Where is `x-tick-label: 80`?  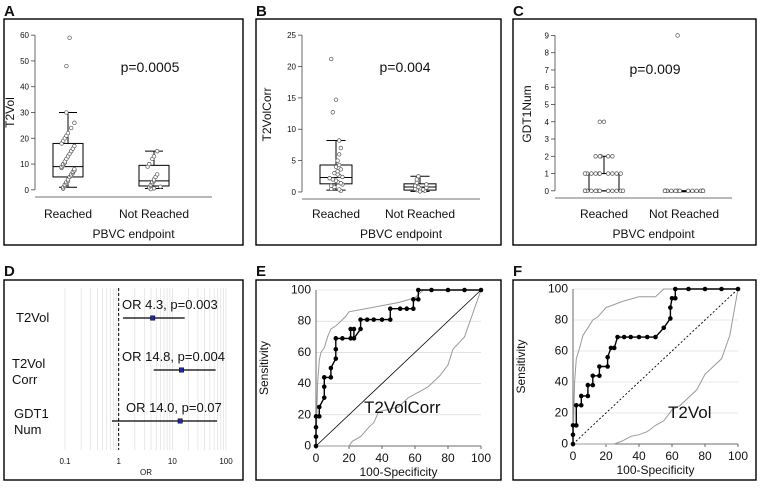 x-tick-label: 80 is located at coordinates (448, 458).